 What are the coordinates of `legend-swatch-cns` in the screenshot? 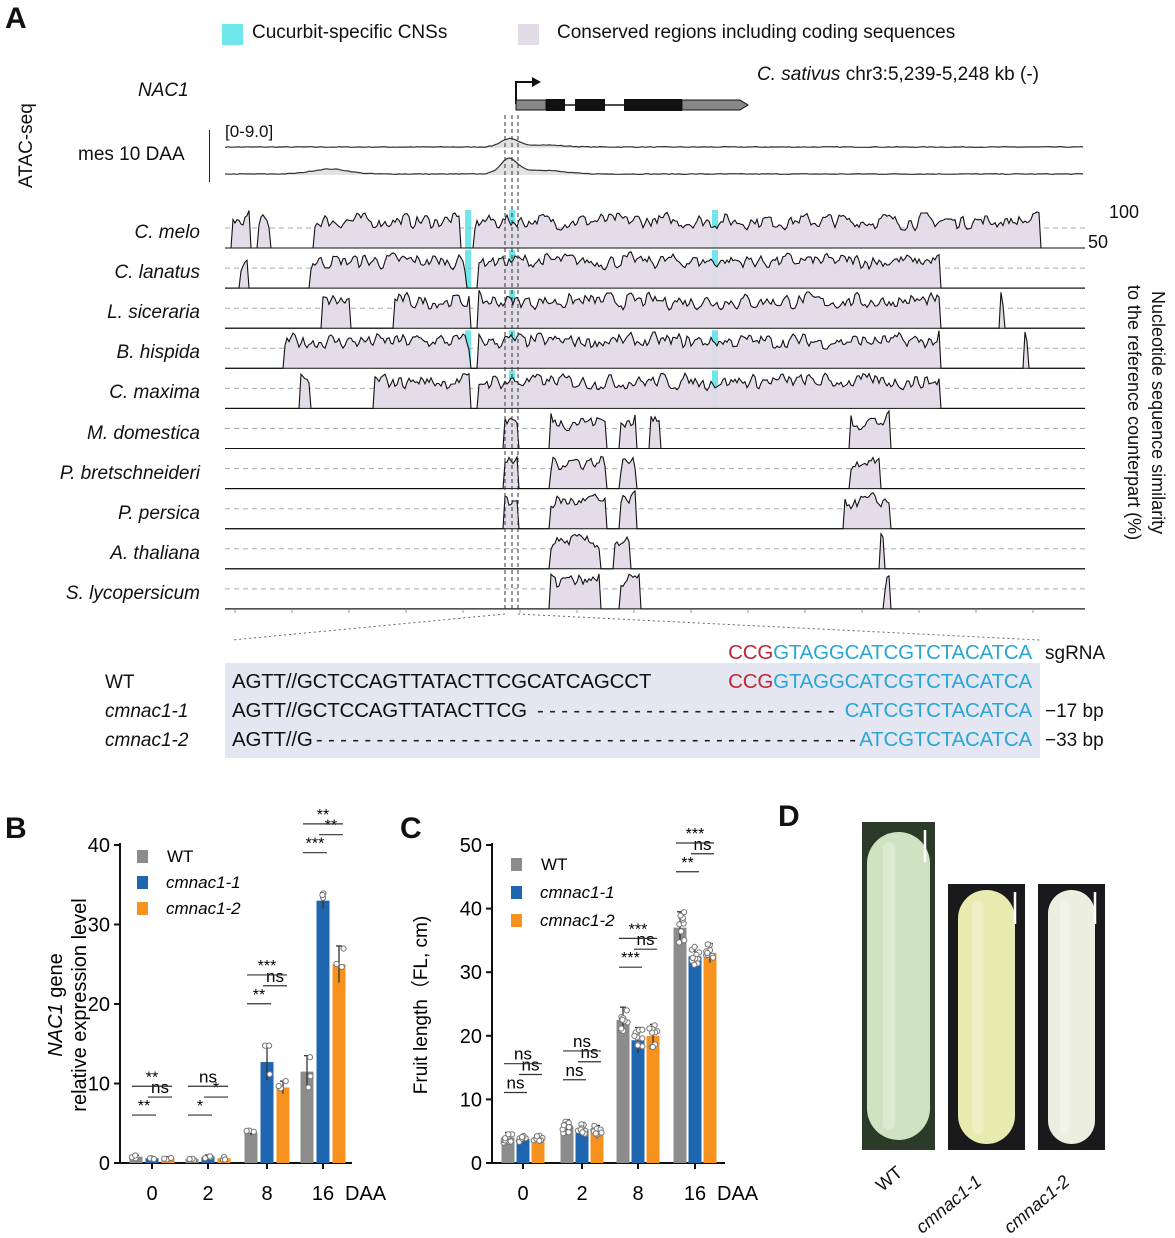 It's located at (232, 34).